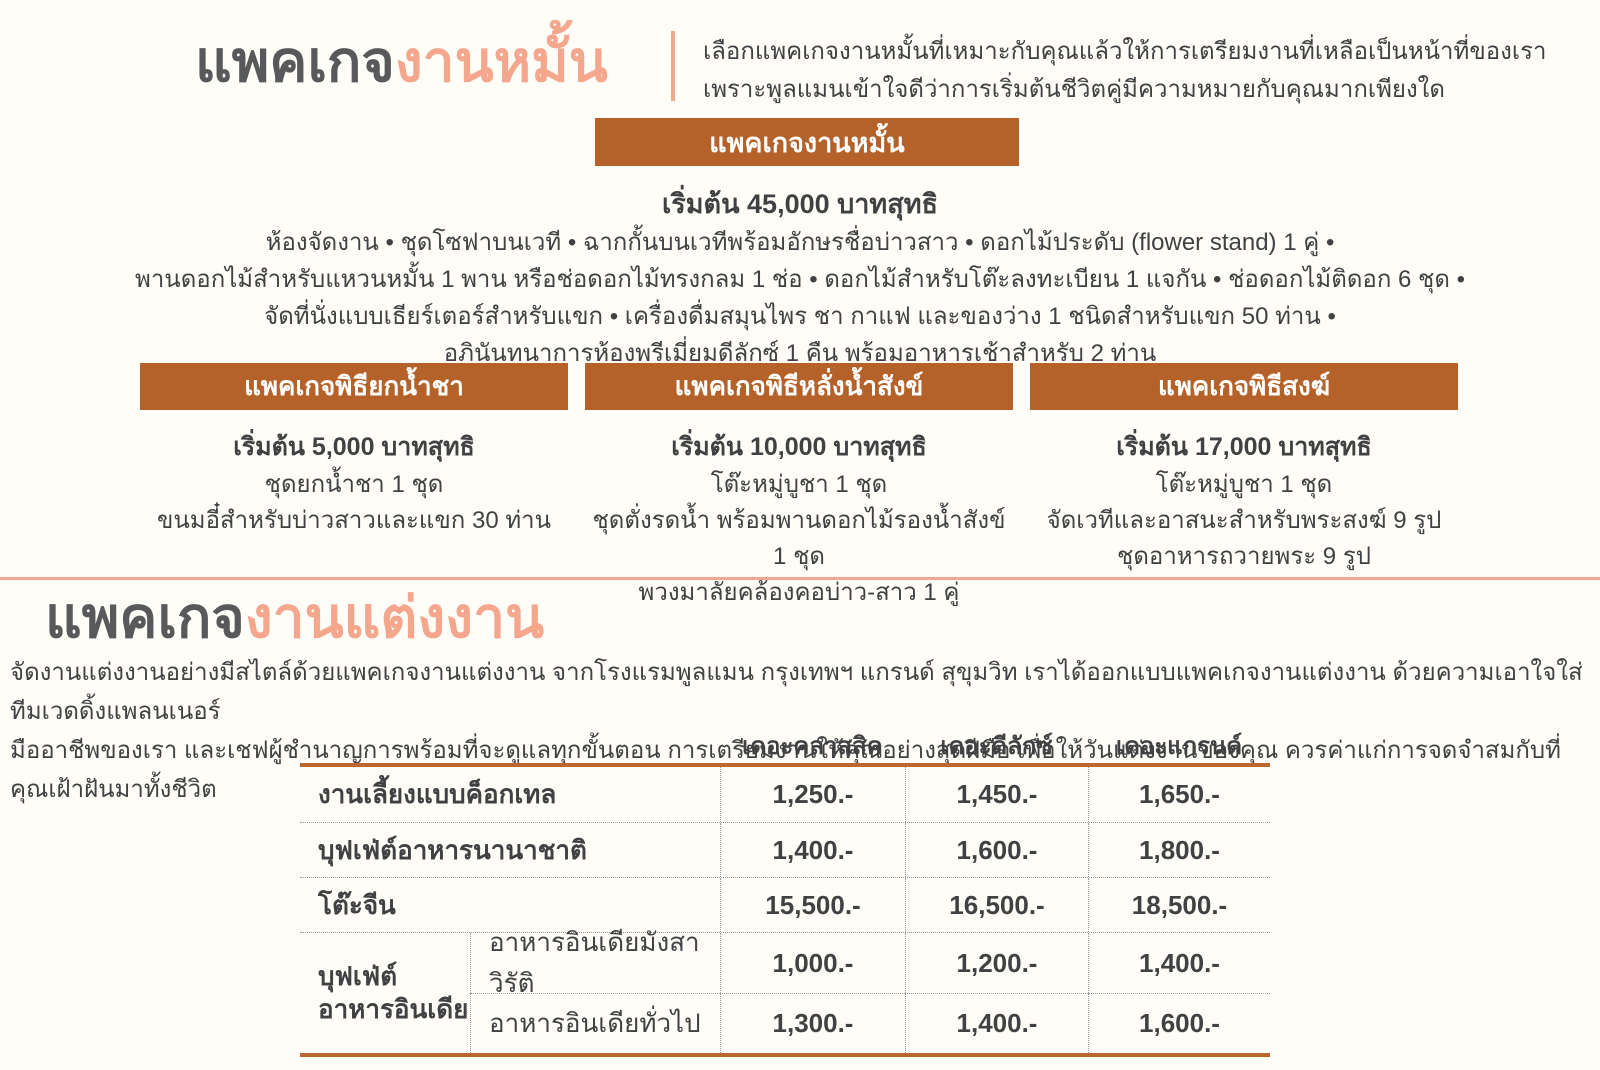 Image resolution: width=1600 pixels, height=1070 pixels. Describe the element at coordinates (1179, 850) in the screenshot. I see `price-cell: 1,800.-` at that location.